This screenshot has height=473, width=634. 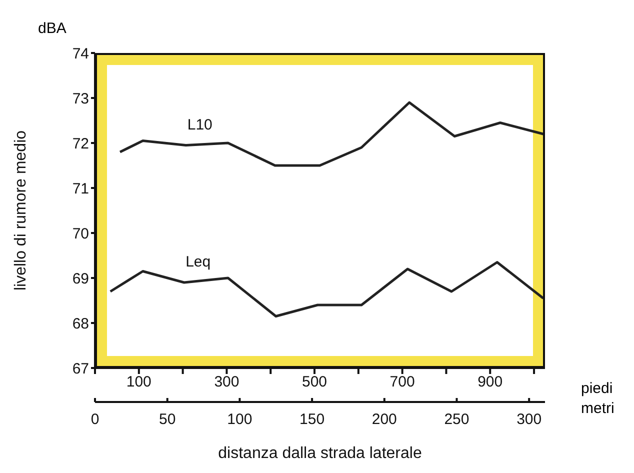 What do you see at coordinates (402, 382) in the screenshot?
I see `x-tick-label: 700` at bounding box center [402, 382].